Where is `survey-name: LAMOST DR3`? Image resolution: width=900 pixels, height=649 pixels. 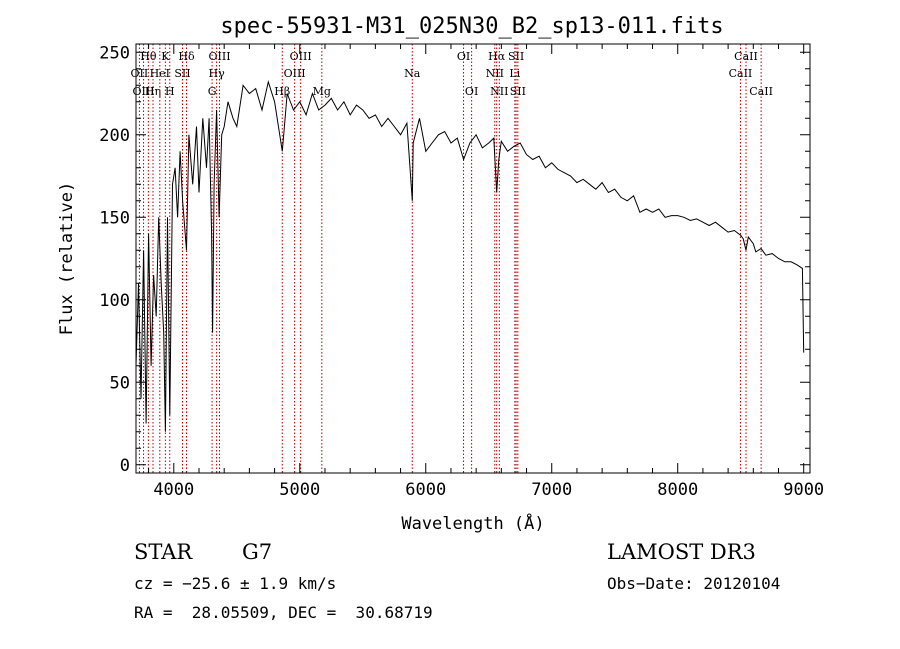 survey-name: LAMOST DR3 is located at coordinates (681, 552).